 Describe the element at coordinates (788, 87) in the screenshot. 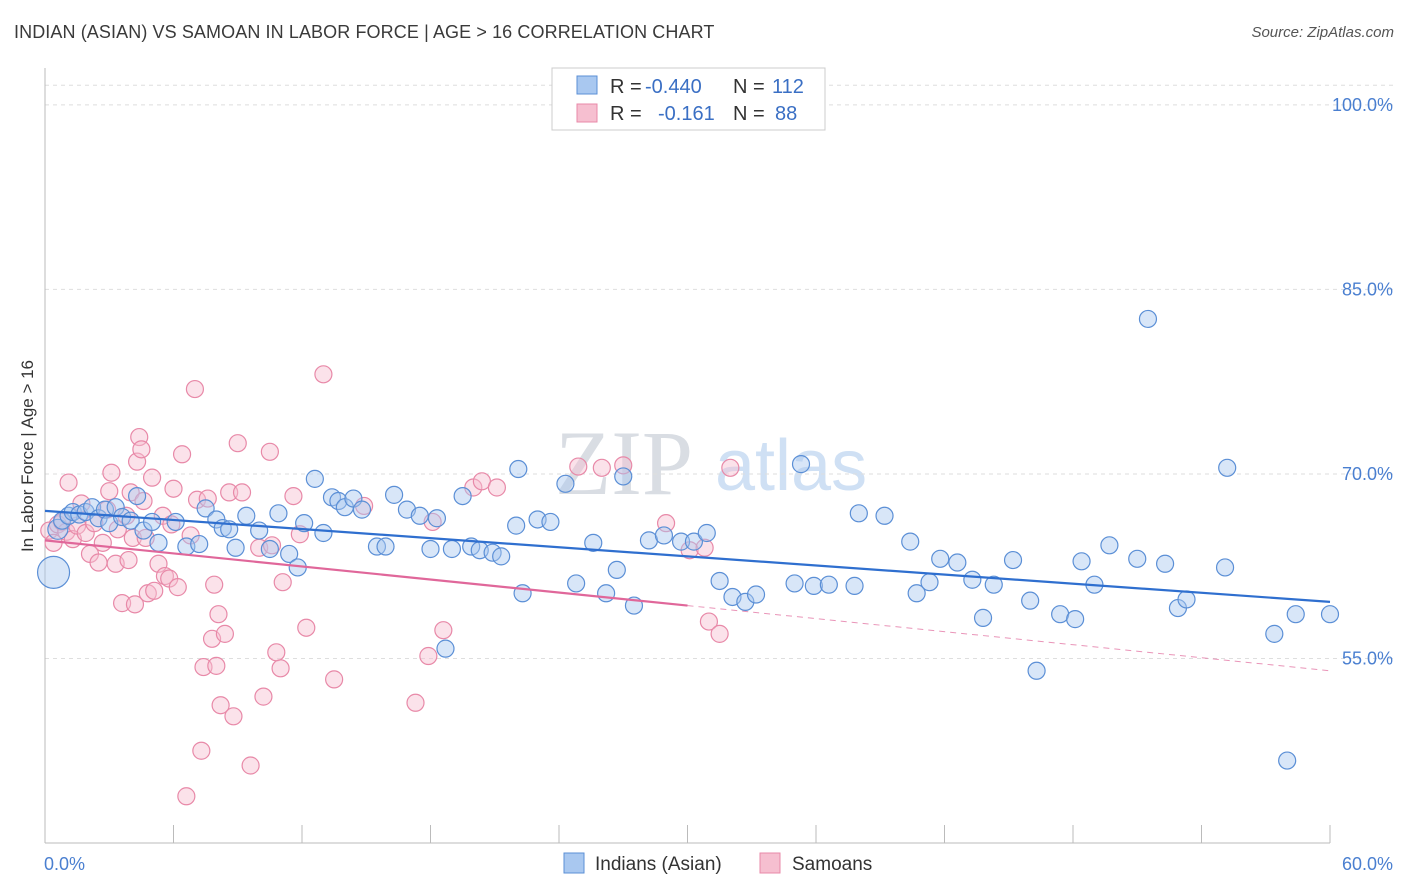

I see `legend-n-value-indians: 112` at that location.